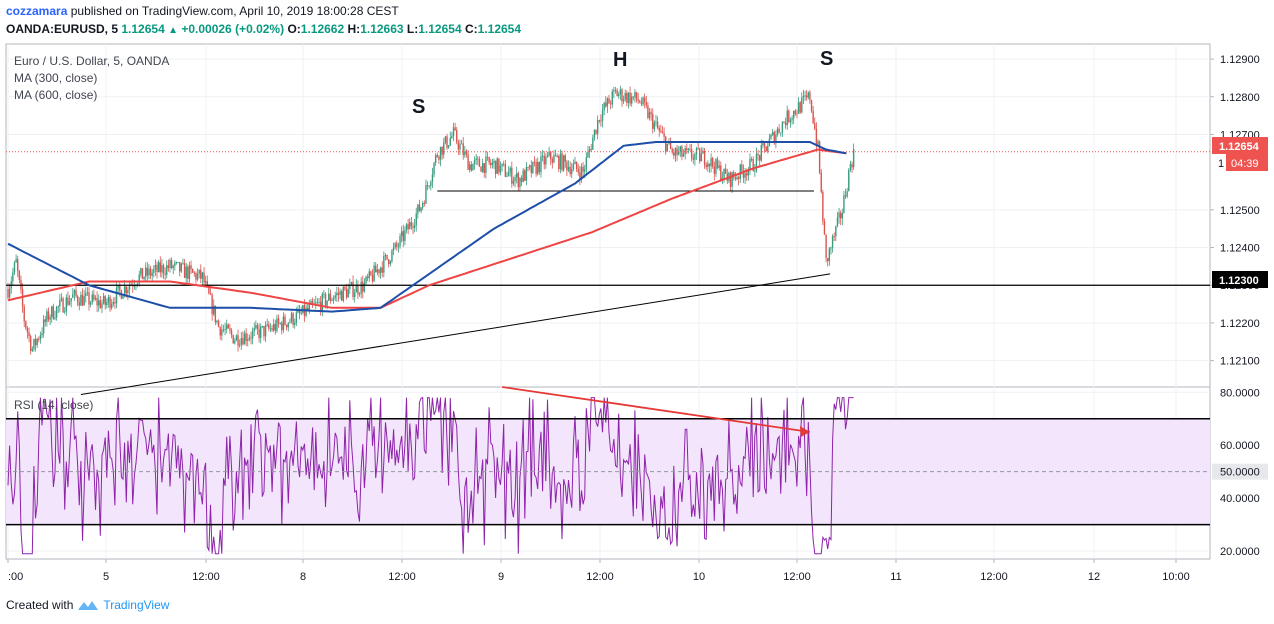 This screenshot has width=1274, height=624. I want to click on author-link: cozzamara, so click(37, 11).